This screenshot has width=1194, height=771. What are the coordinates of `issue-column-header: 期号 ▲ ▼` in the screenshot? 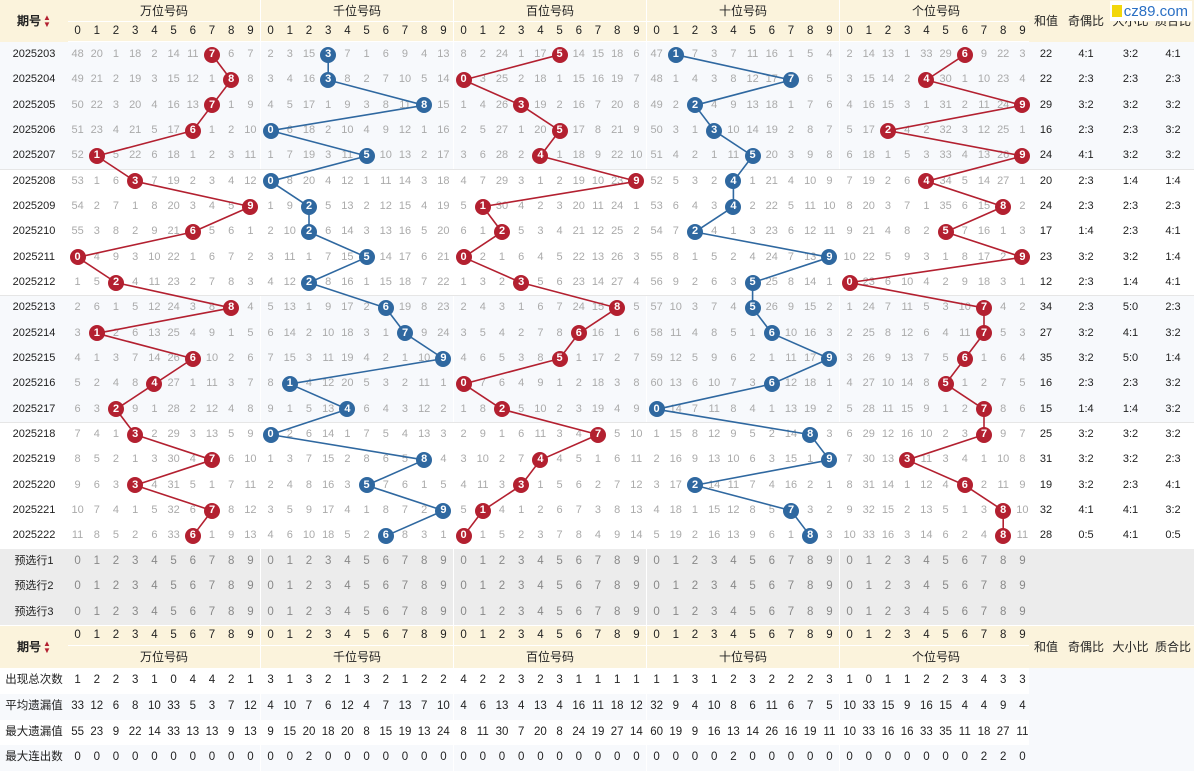 It's located at (34, 21).